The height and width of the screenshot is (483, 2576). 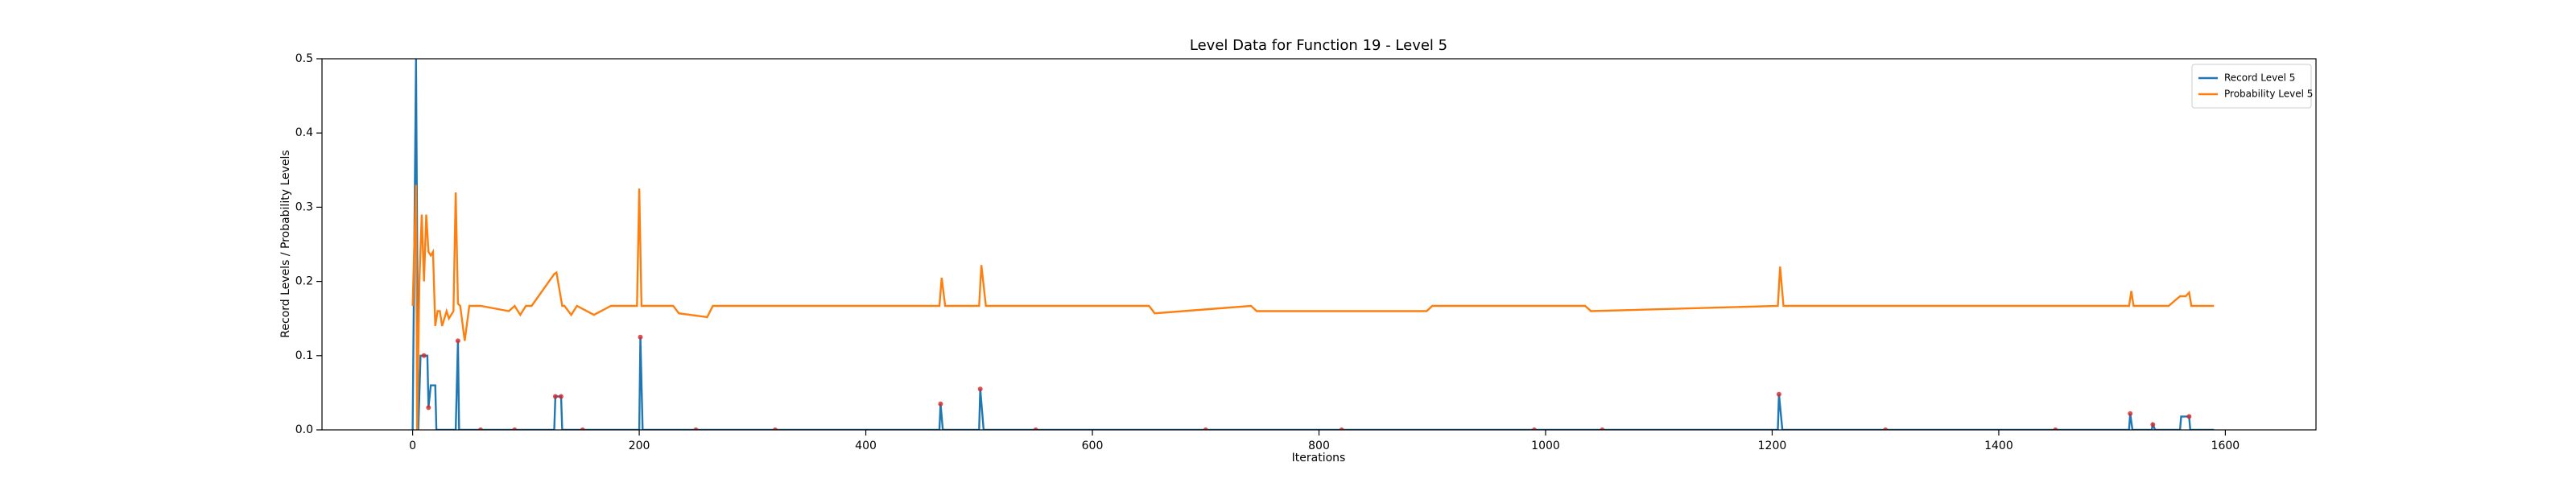 What do you see at coordinates (304, 355) in the screenshot?
I see `y-tick-label: 0.1` at bounding box center [304, 355].